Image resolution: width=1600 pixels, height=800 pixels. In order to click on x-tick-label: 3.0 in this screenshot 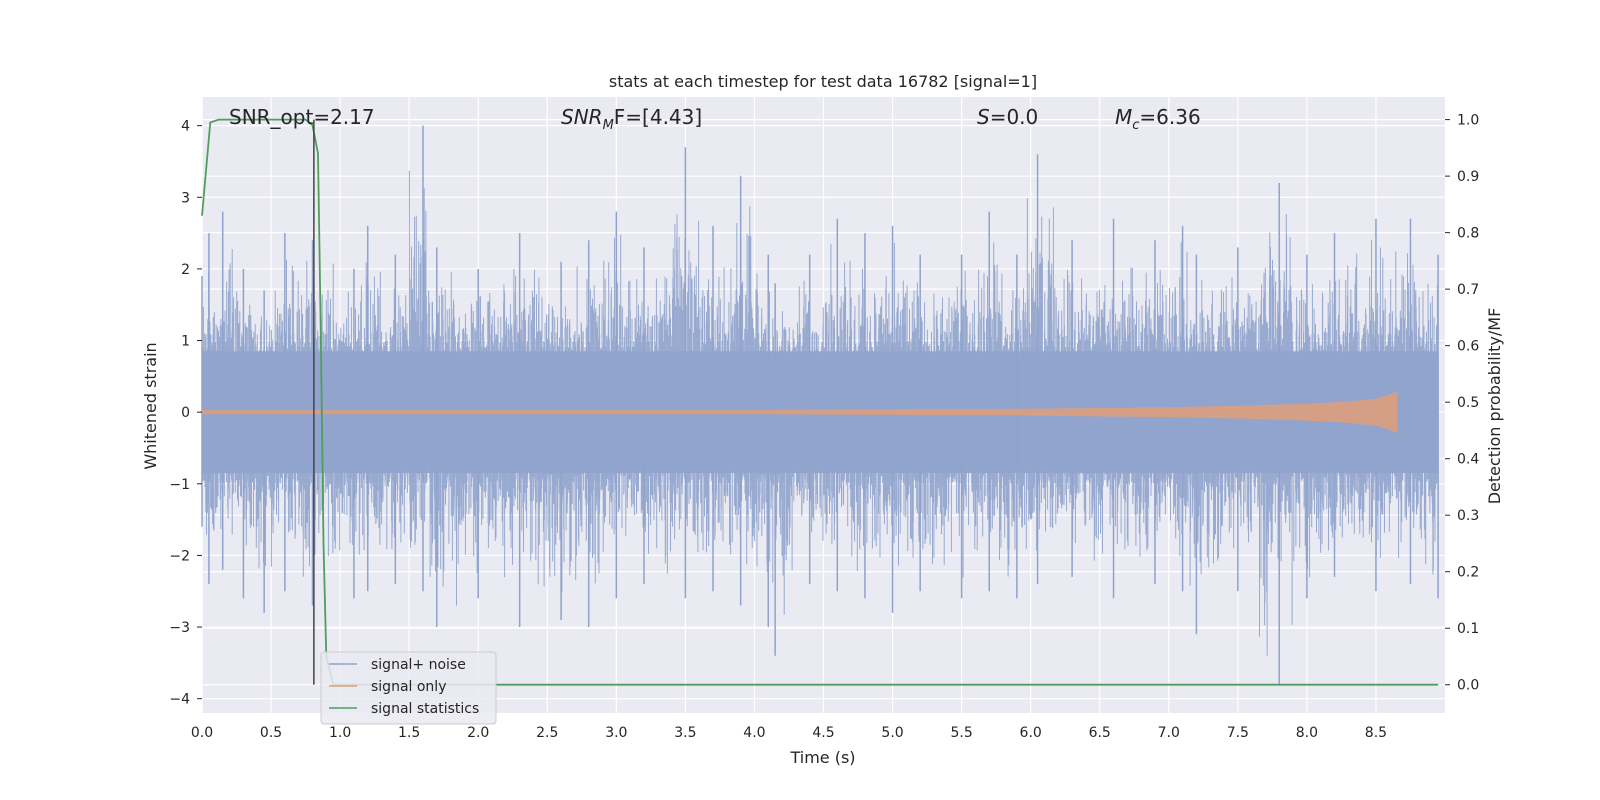, I will do `click(616, 733)`.